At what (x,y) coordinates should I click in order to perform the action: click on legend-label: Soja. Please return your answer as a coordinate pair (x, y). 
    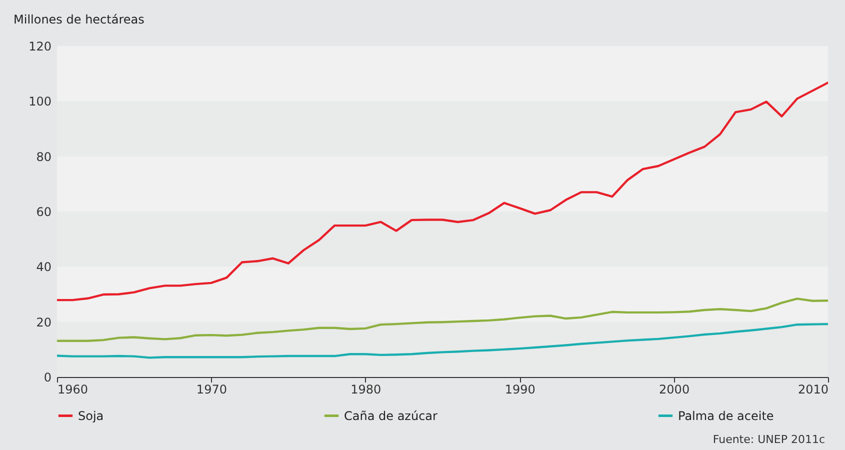
    Looking at the image, I should click on (91, 415).